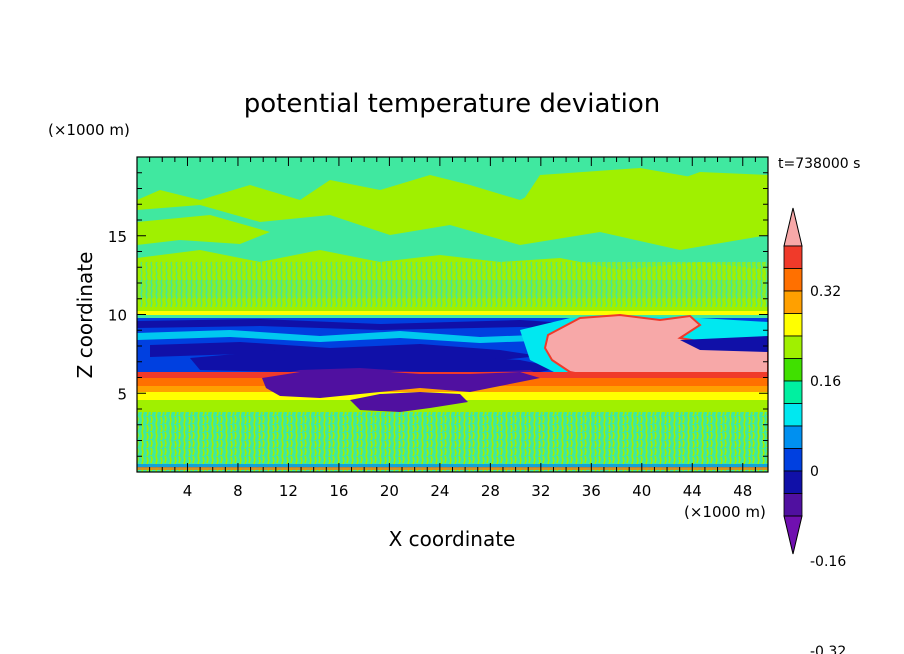 Image resolution: width=904 pixels, height=654 pixels. Describe the element at coordinates (375, 363) in the screenshot. I see `navy-layer-lower` at that location.